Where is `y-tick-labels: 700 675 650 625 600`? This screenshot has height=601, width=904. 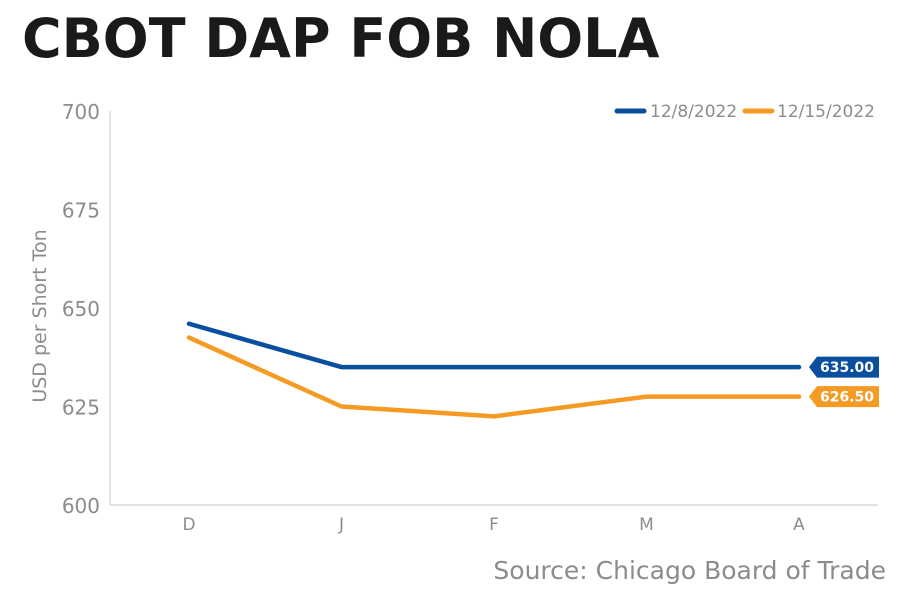 y-tick-labels: 700 675 650 625 600 is located at coordinates (81, 309).